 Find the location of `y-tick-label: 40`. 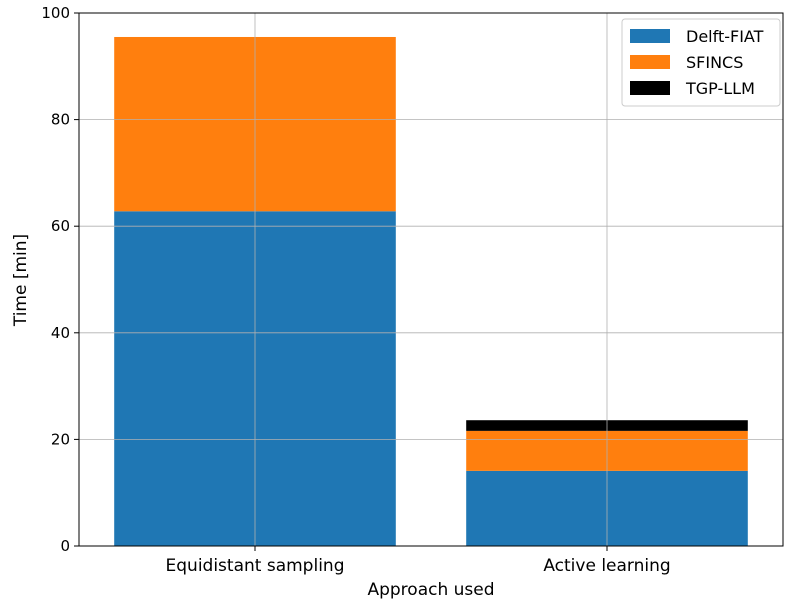

y-tick-label: 40 is located at coordinates (60, 333).